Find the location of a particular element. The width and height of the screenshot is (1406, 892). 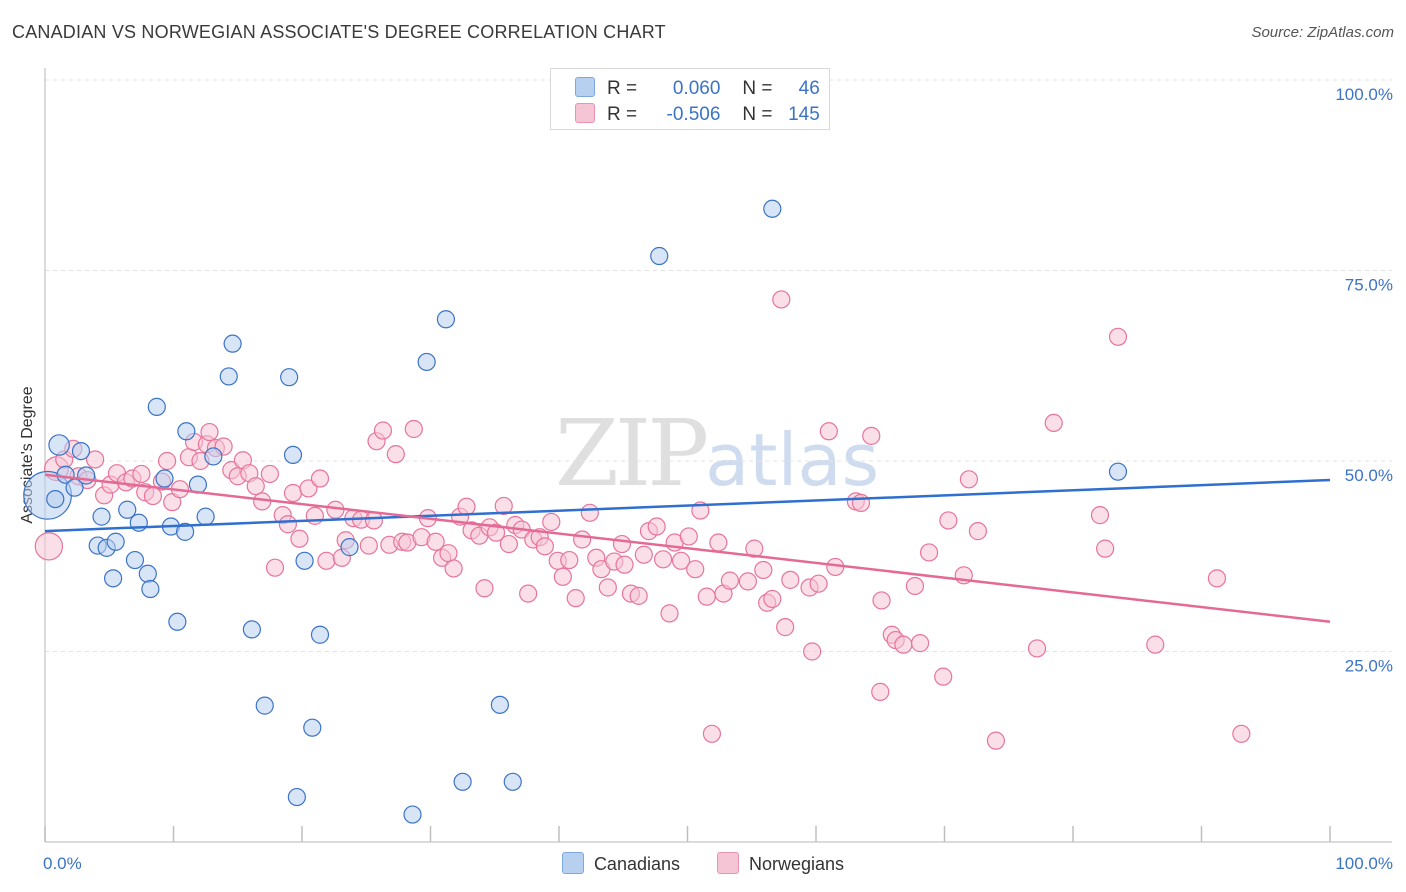

watermark-zip: ZIP is located at coordinates (632, 453).